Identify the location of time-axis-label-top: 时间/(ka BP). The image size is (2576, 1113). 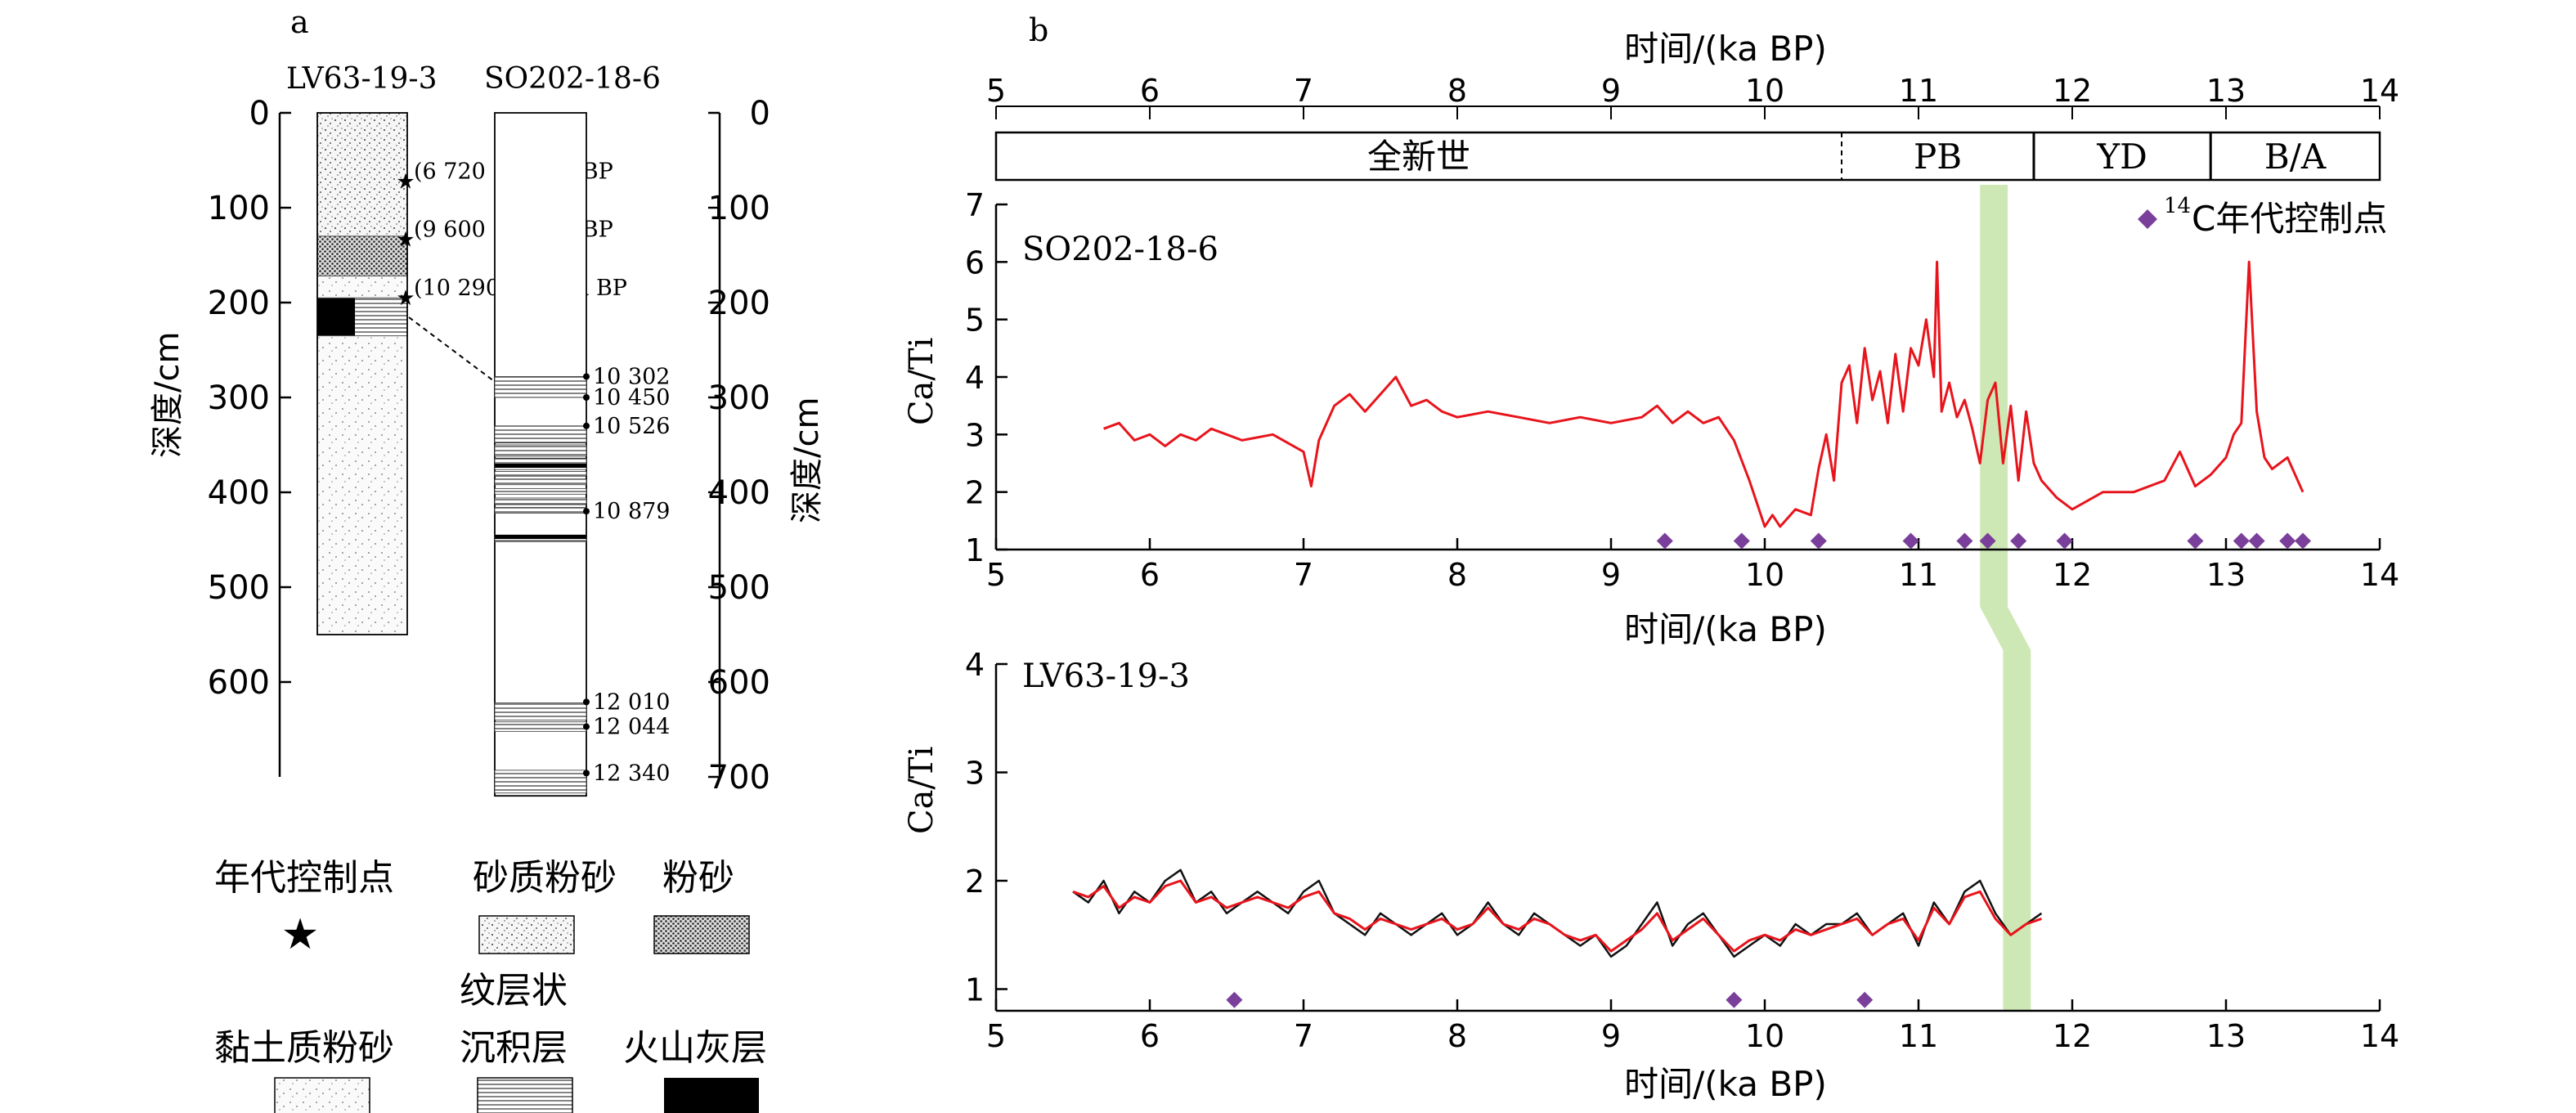
(1725, 49).